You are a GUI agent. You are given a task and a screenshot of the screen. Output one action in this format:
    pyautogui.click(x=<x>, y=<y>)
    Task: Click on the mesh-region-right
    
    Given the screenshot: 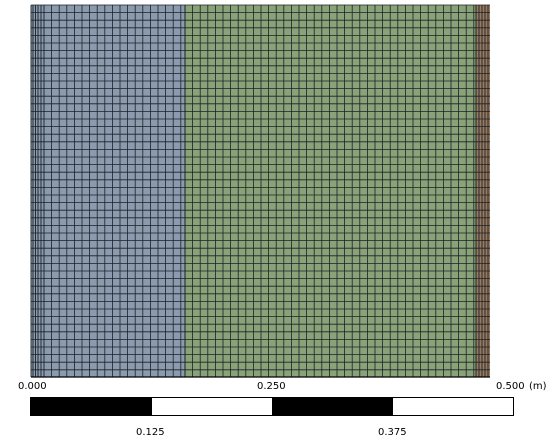 What is the action you would take?
    pyautogui.click(x=483, y=191)
    